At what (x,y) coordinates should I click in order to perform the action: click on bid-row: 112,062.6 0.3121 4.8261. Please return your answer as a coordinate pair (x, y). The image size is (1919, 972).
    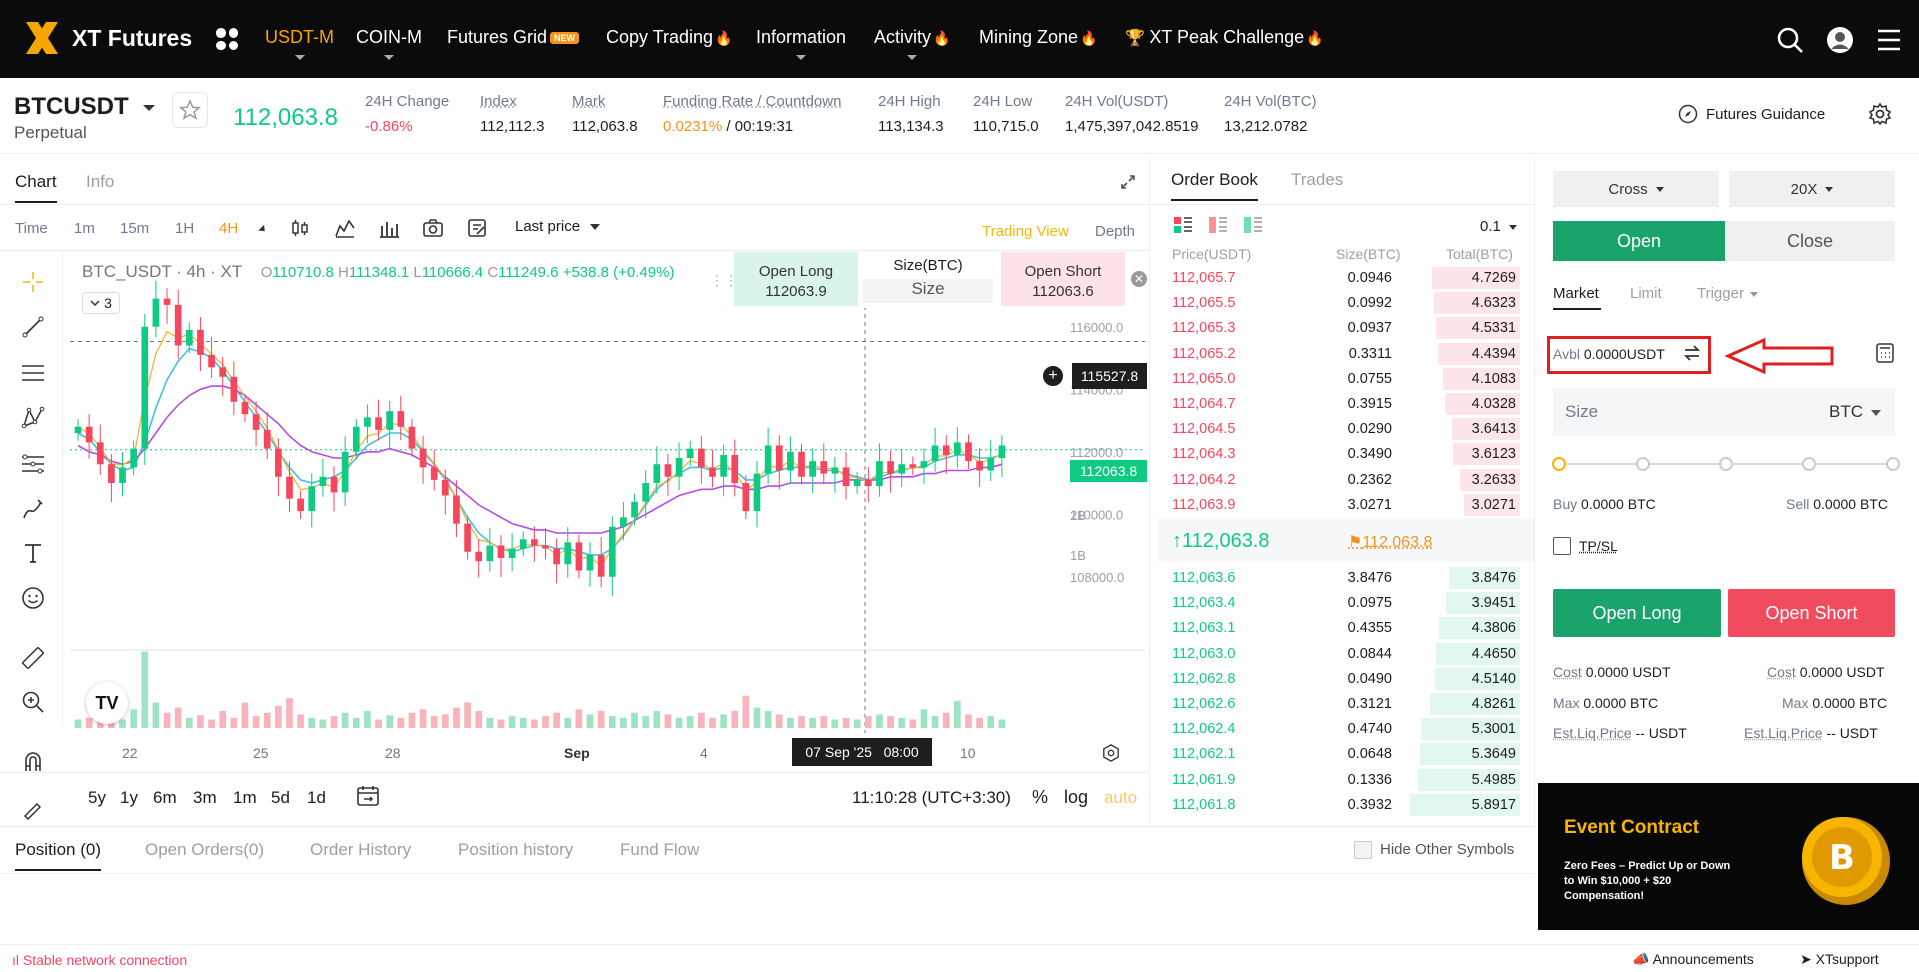
    Looking at the image, I should click on (1346, 704).